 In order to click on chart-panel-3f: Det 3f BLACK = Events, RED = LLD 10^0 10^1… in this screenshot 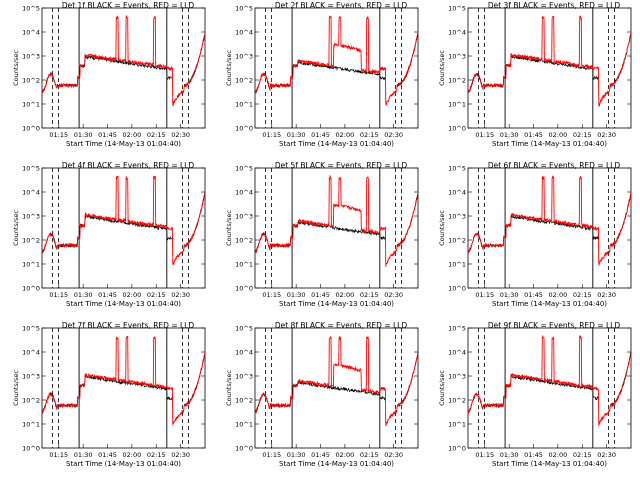, I will do `click(532, 80)`.